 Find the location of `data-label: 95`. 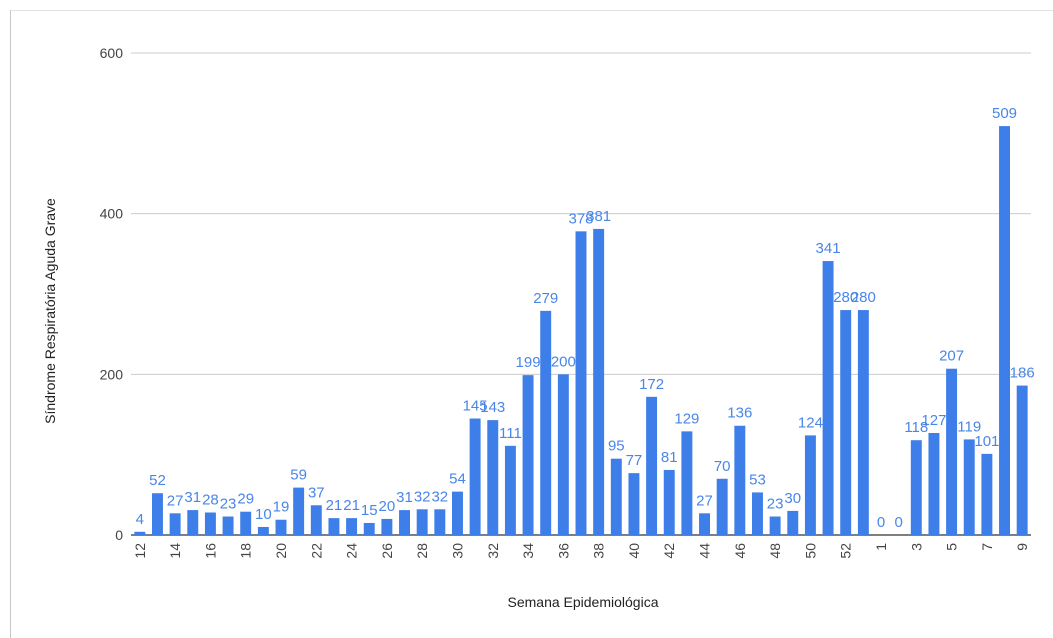

data-label: 95 is located at coordinates (616, 446).